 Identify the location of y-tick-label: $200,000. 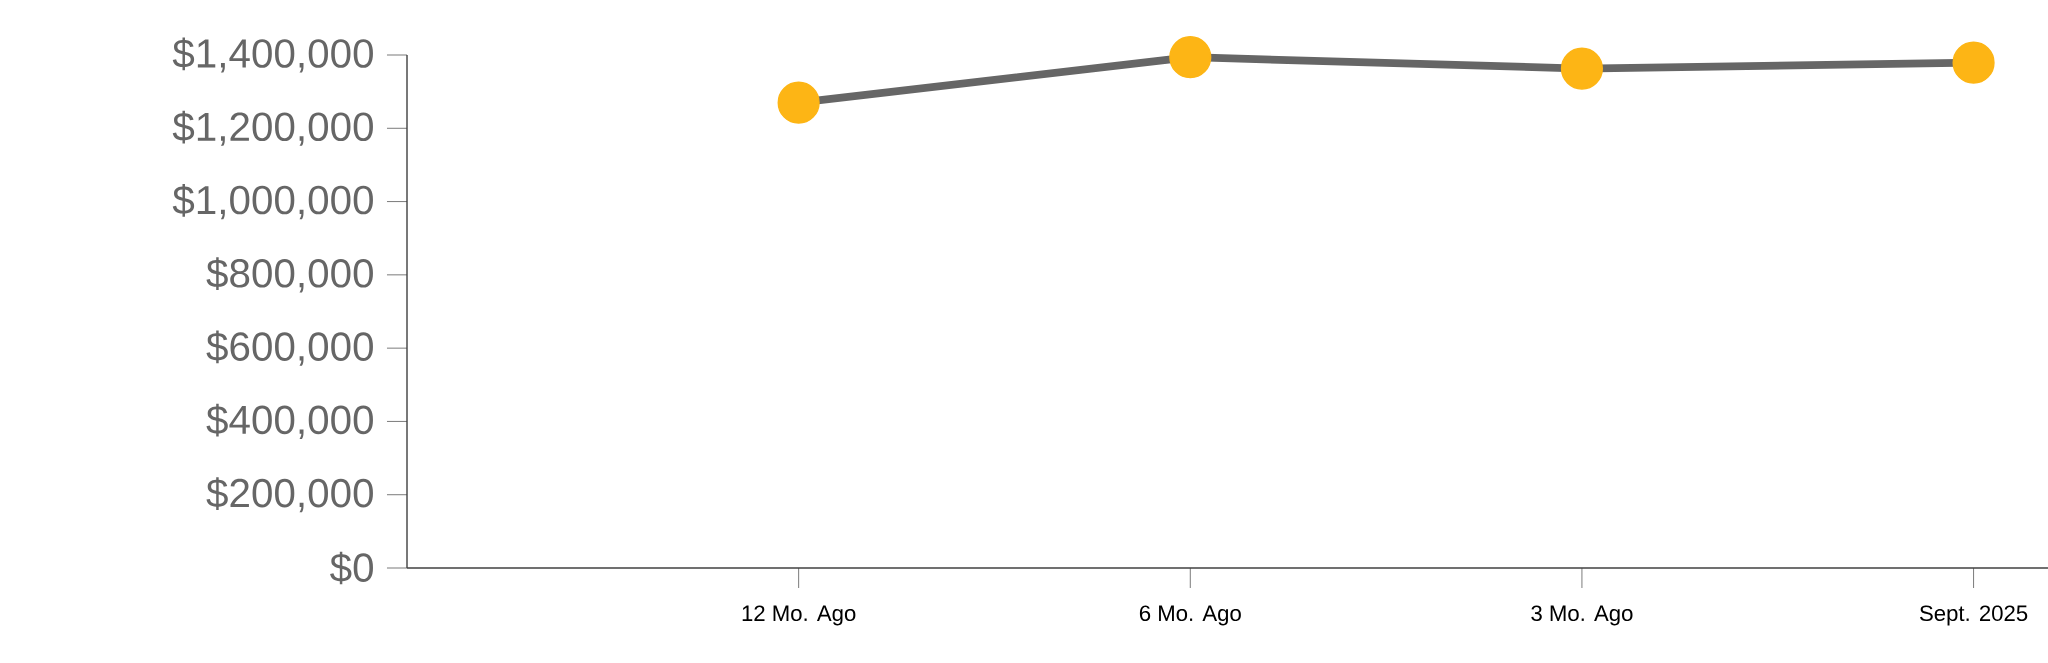
(289, 495).